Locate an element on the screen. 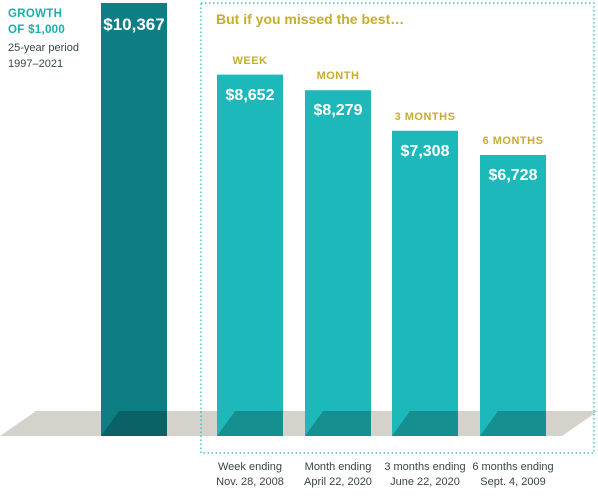 This screenshot has width=598, height=496. bar-period-label: Week ending Nov. 28, 2008 is located at coordinates (250, 475).